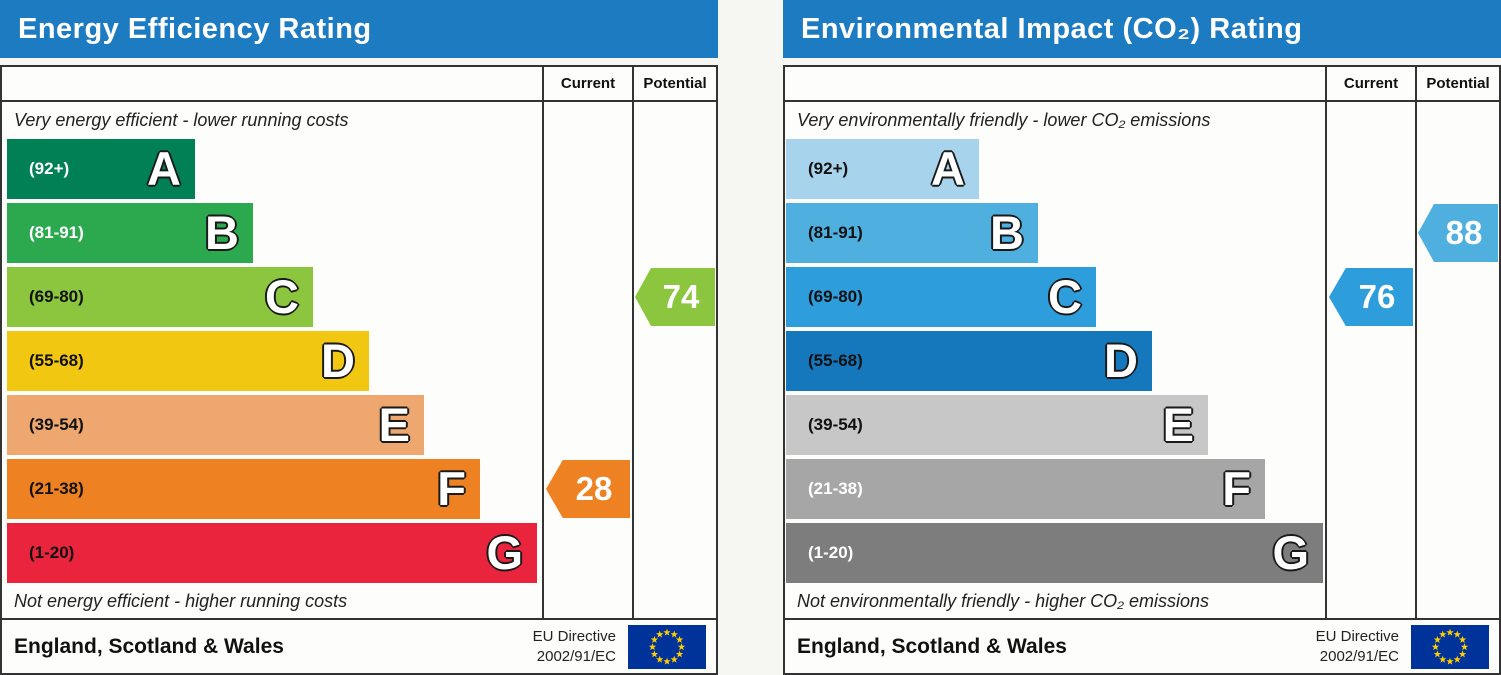  What do you see at coordinates (1464, 232) in the screenshot?
I see `potential-rating-value: 88` at bounding box center [1464, 232].